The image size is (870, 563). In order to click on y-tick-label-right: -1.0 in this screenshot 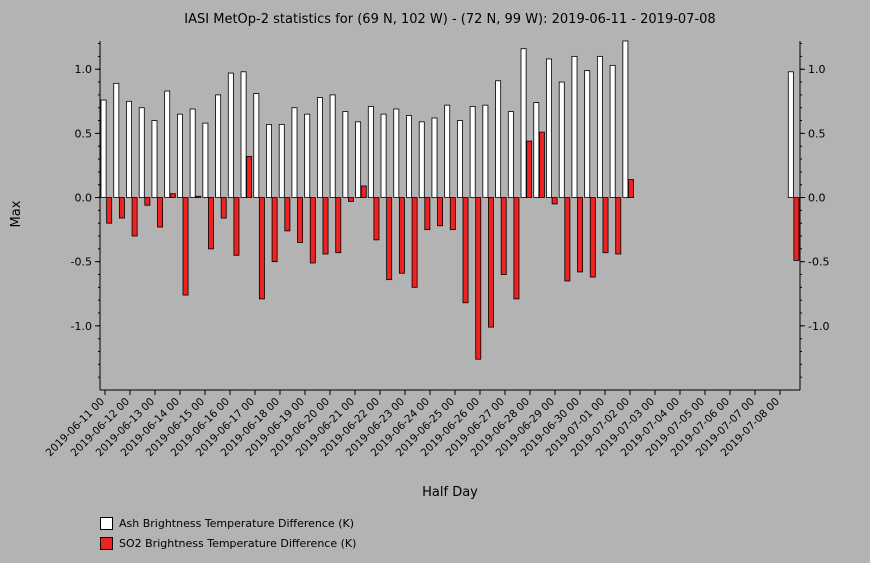, I will do `click(818, 326)`.